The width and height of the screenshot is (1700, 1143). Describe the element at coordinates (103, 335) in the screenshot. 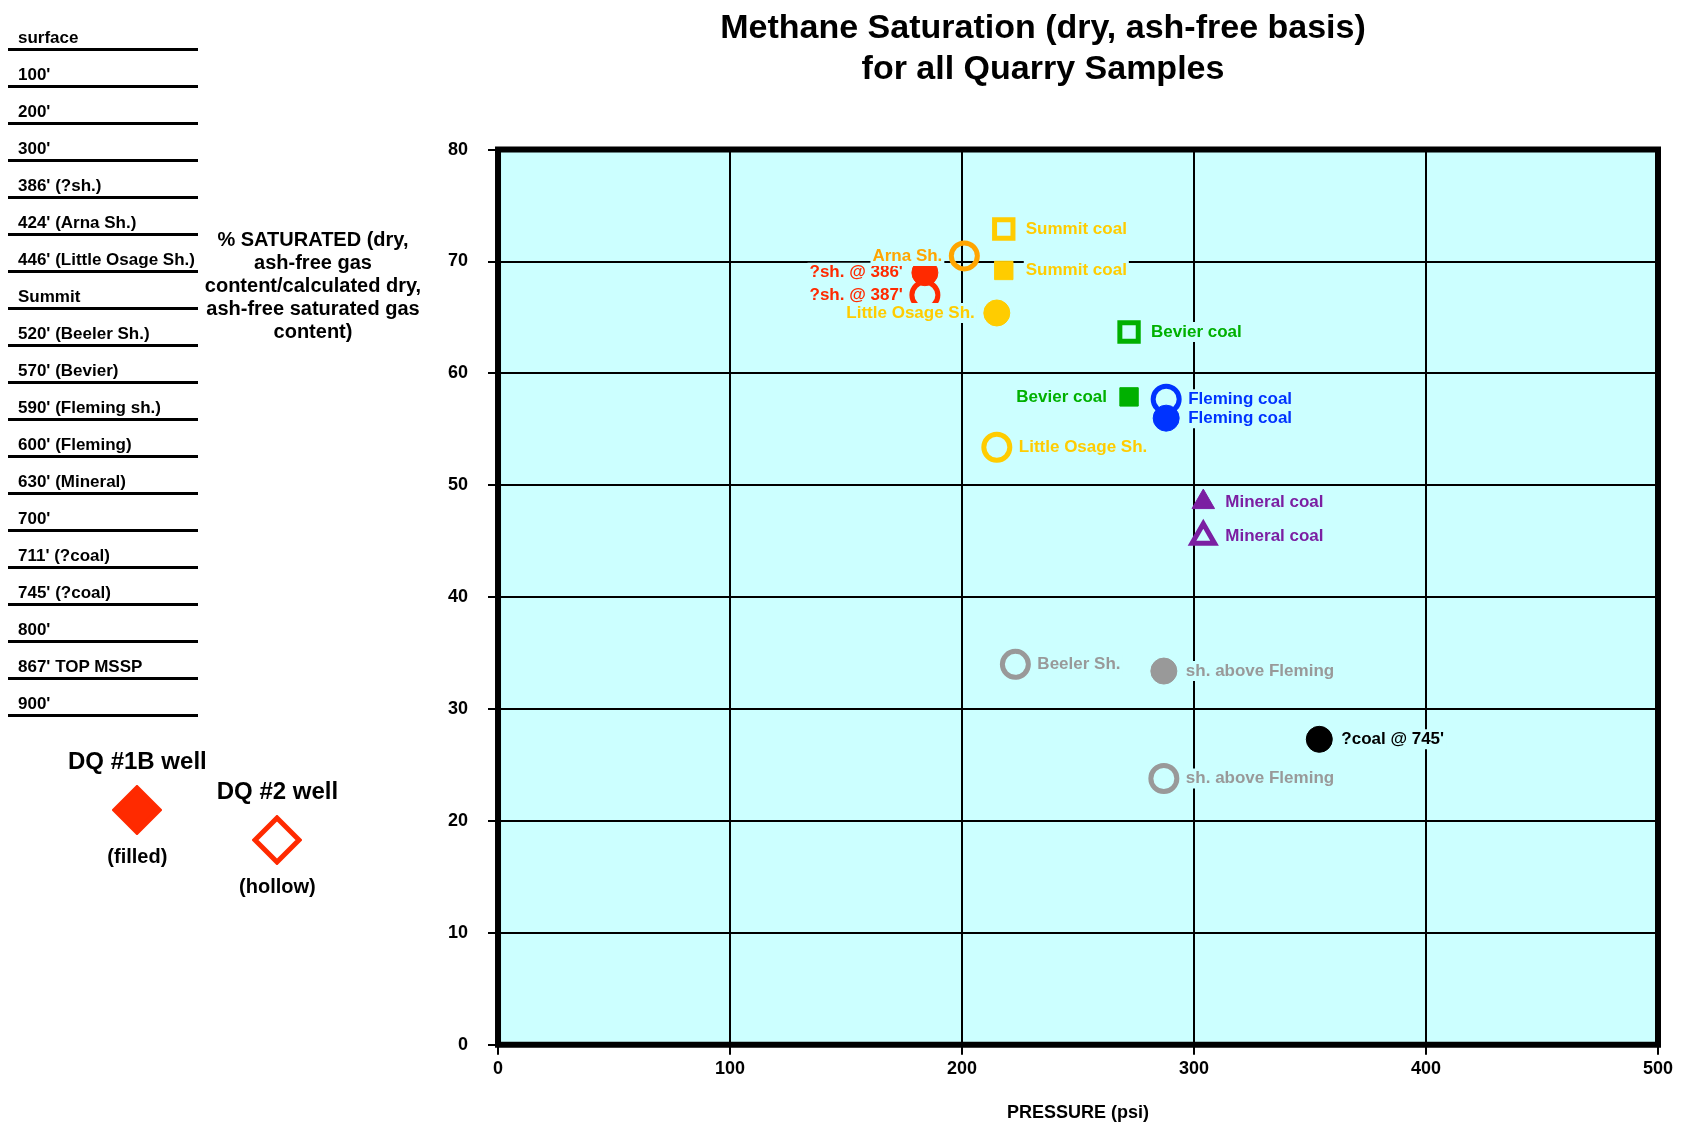

I see `text: 520' (Beeler Sh.)` at that location.